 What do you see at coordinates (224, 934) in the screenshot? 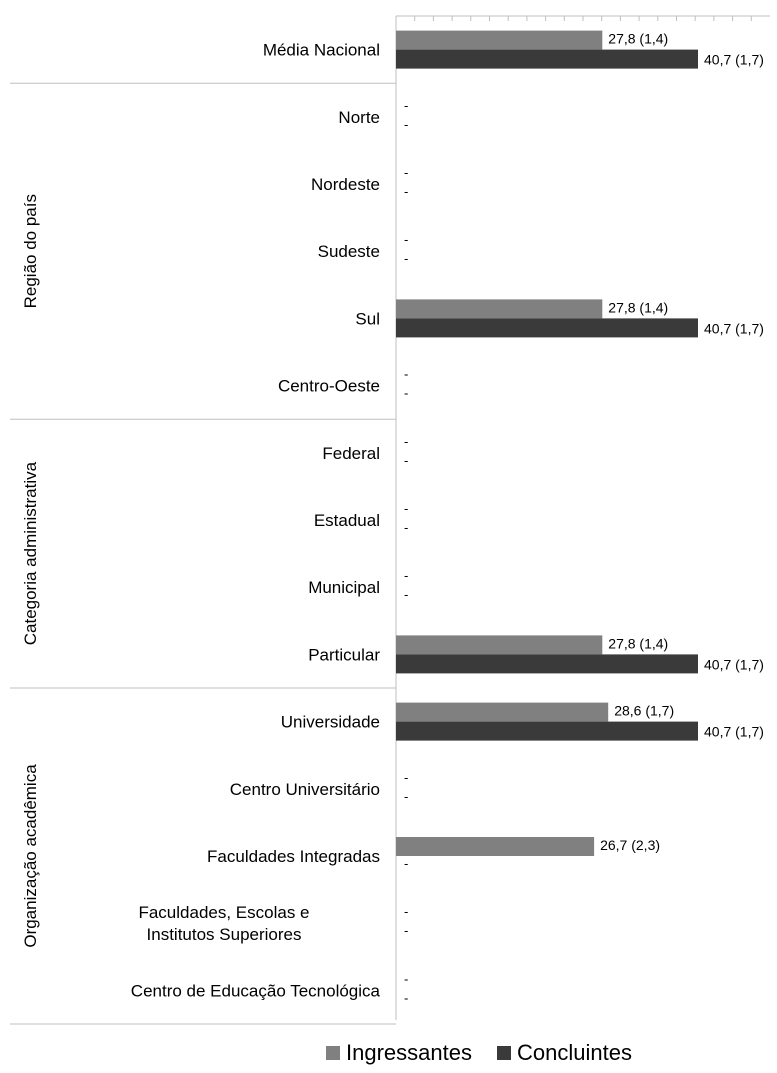
I see `category-label: Institutos Superiores` at bounding box center [224, 934].